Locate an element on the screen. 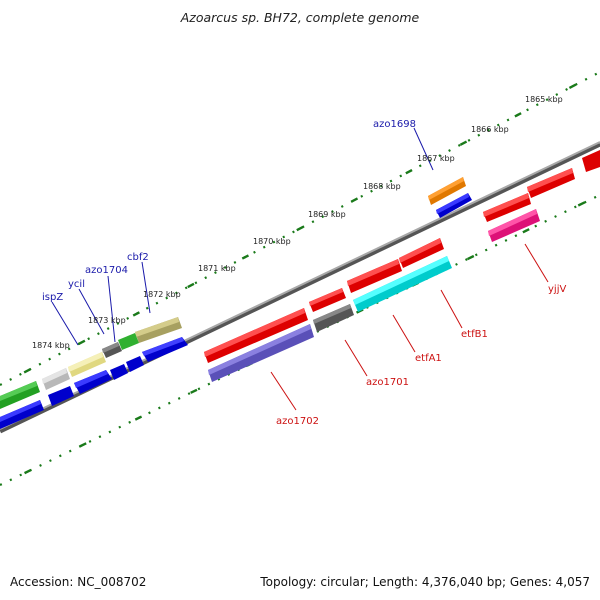 Image resolution: width=600 pixels, height=600 pixels. leader-cbf2 is located at coordinates (146, 287).